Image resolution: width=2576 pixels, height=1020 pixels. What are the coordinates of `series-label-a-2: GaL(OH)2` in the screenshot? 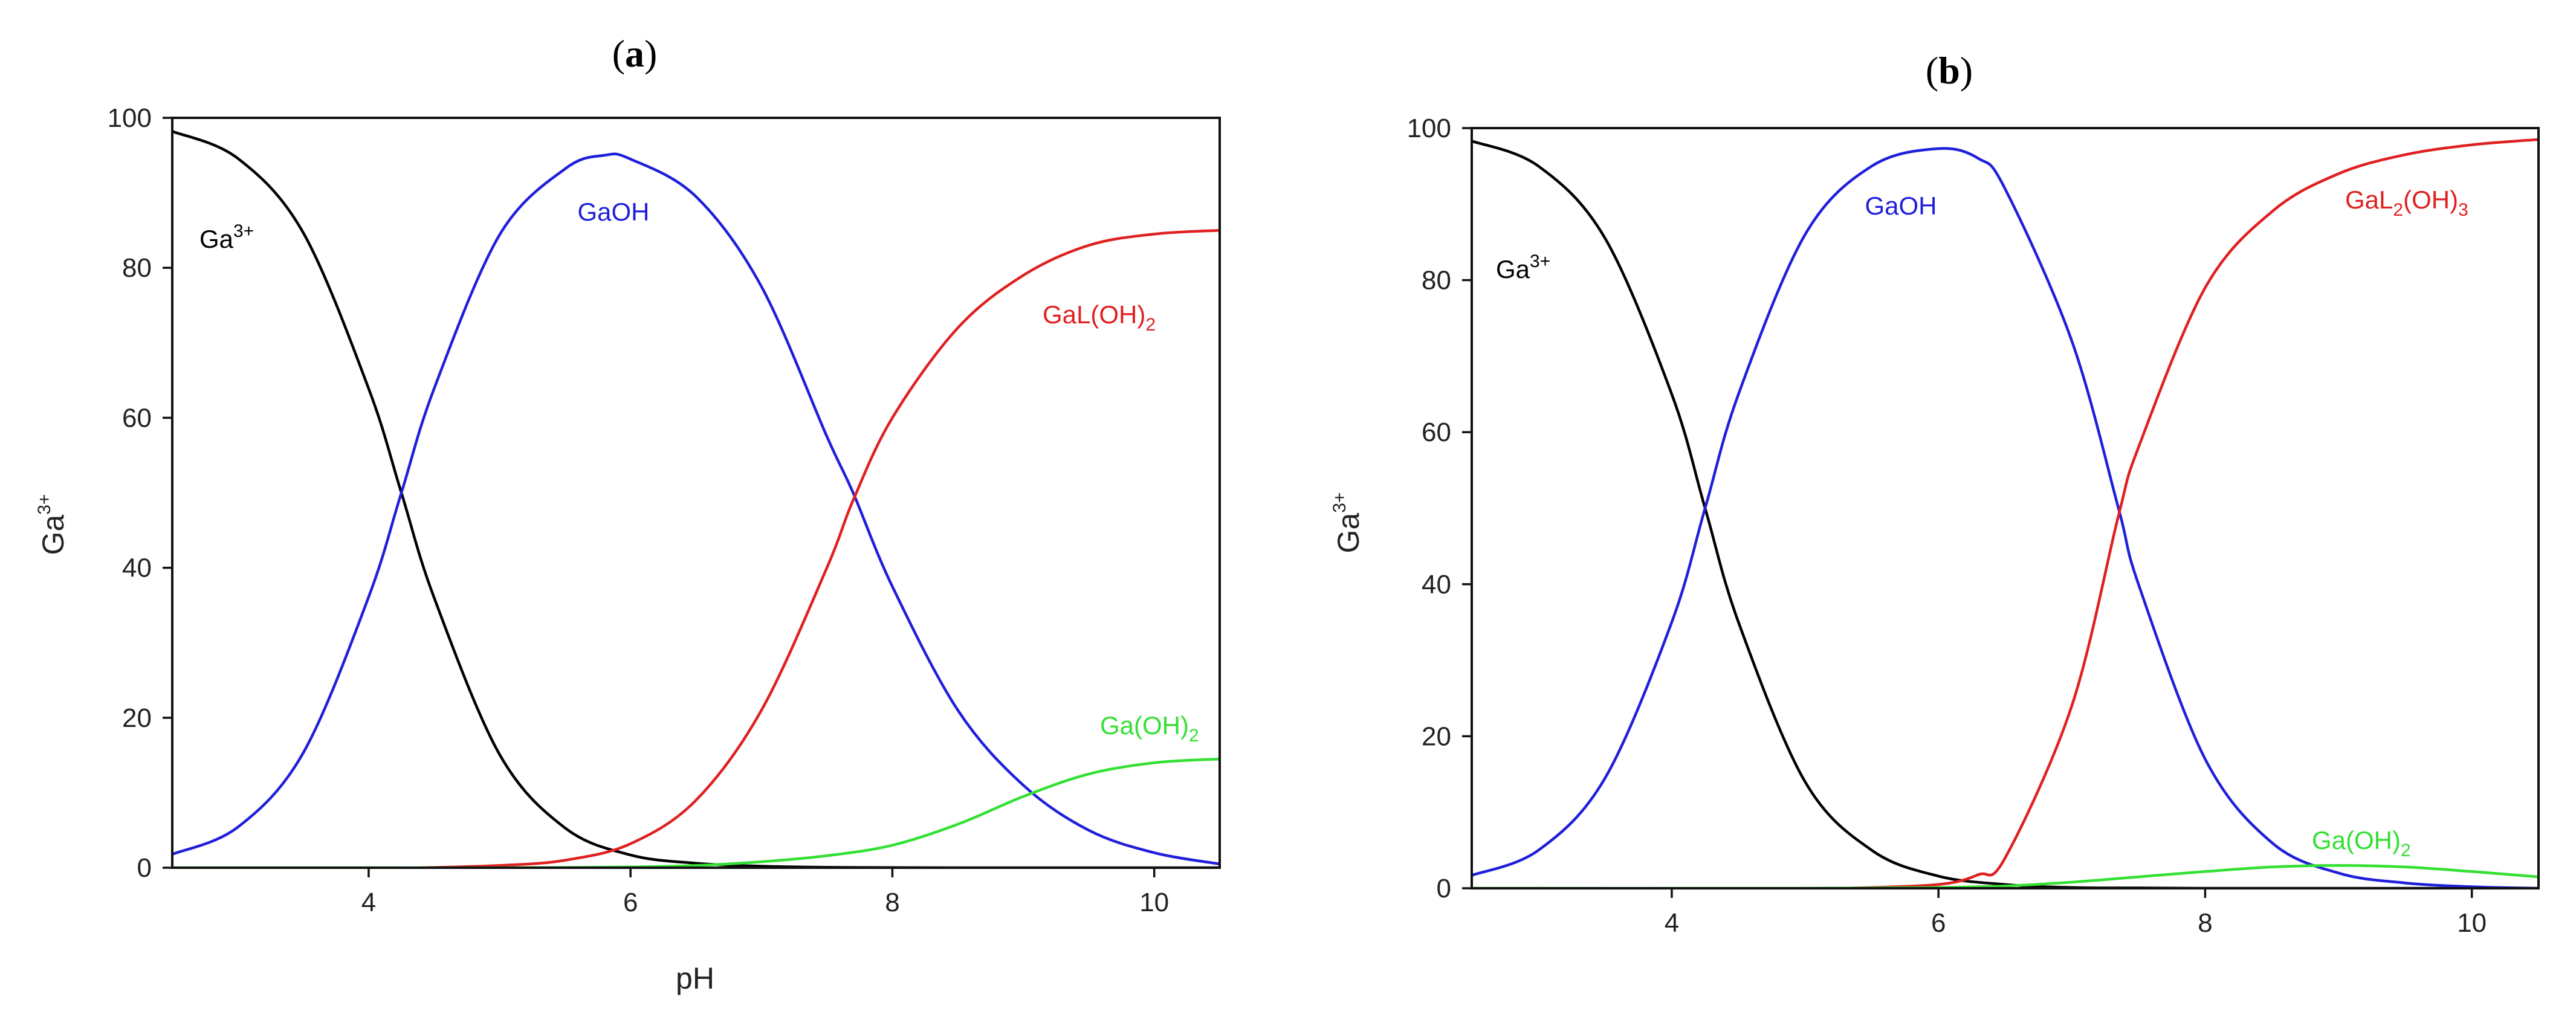 It's located at (1099, 317).